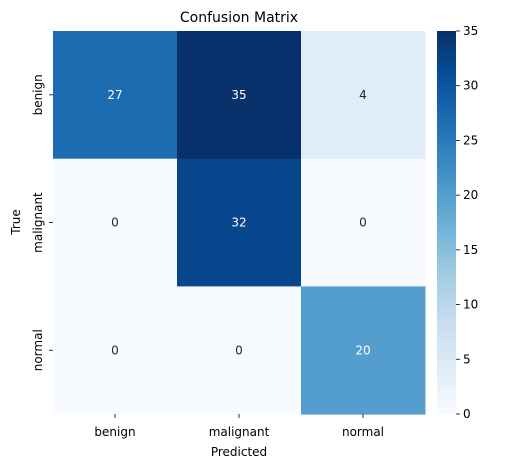 The width and height of the screenshot is (505, 472). What do you see at coordinates (239, 432) in the screenshot?
I see `x-tick-label: malignant` at bounding box center [239, 432].